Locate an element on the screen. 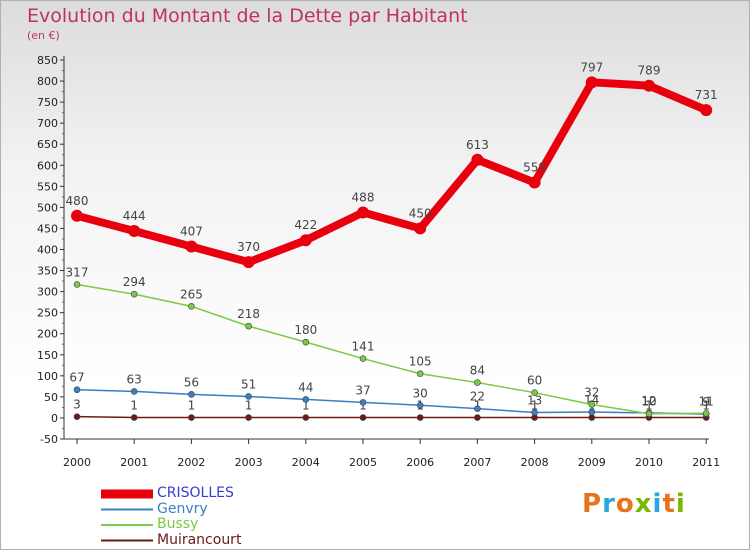 This screenshot has width=750, height=551. data-label: 13 is located at coordinates (534, 400).